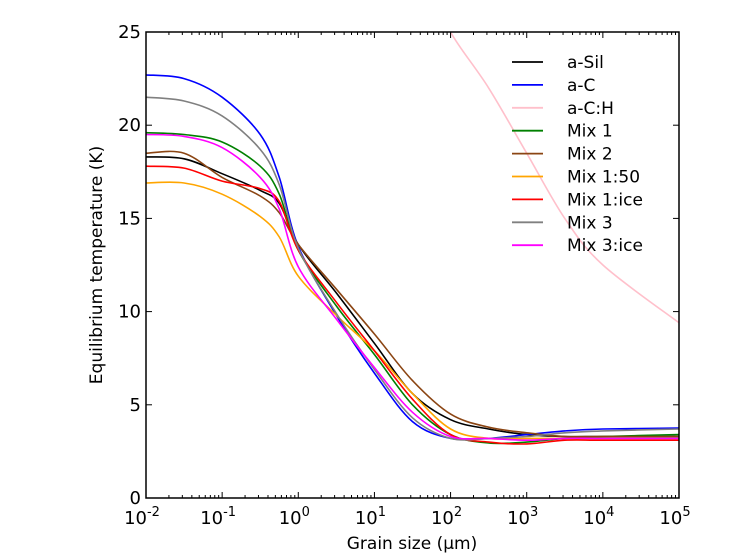 This screenshot has width=753, height=558. What do you see at coordinates (553, 86) in the screenshot?
I see `legend-item: a-C` at bounding box center [553, 86].